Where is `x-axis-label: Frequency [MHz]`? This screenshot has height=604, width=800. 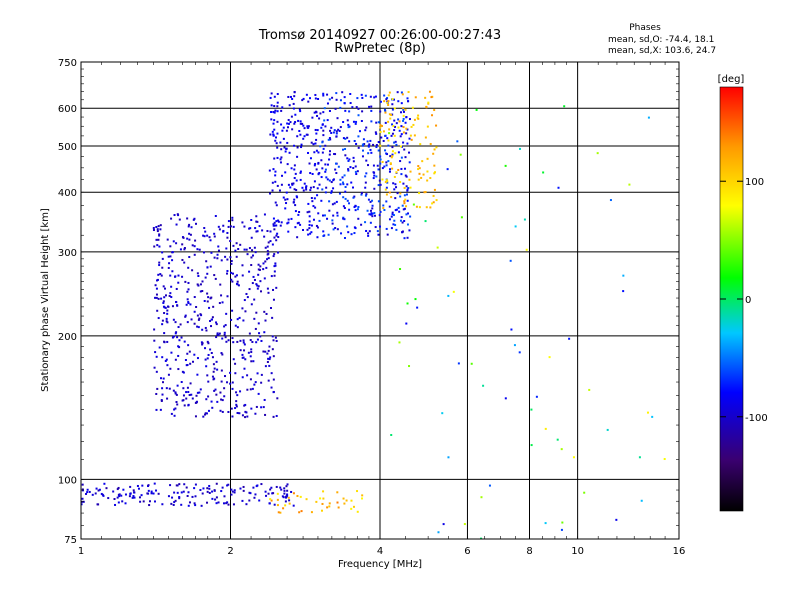
x-axis-label: Frequency [MHz] is located at coordinates (380, 564).